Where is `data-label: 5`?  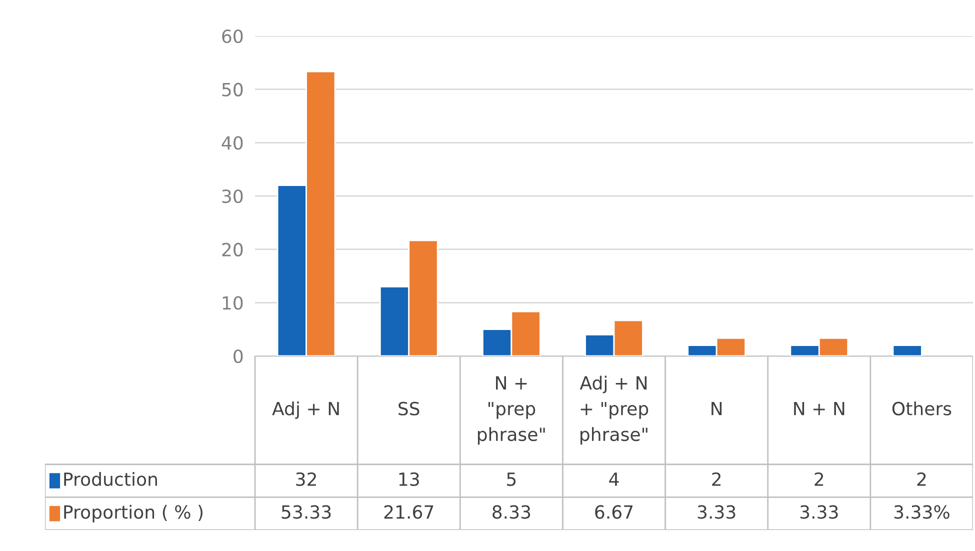 data-label: 5 is located at coordinates (511, 479).